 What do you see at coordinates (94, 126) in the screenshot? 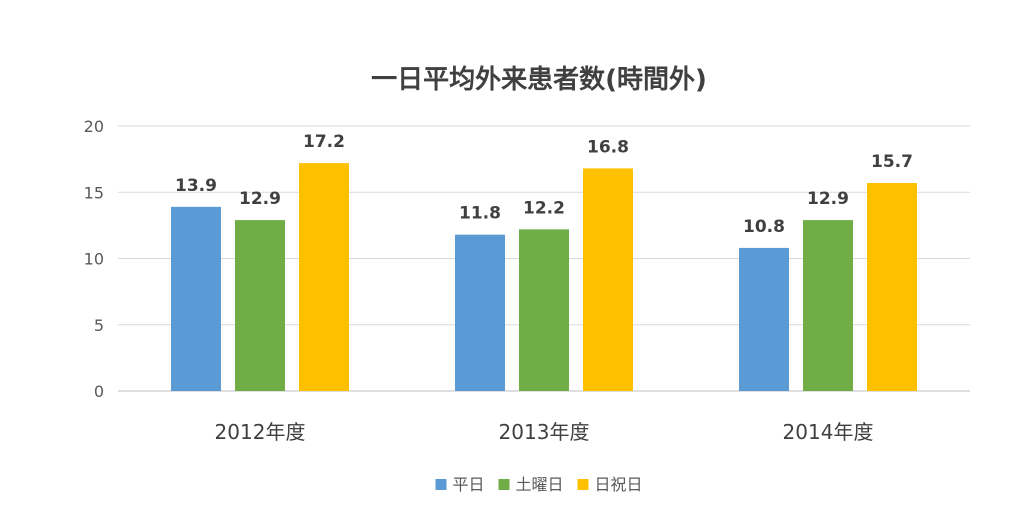
I see `y-tick-label: 20` at bounding box center [94, 126].